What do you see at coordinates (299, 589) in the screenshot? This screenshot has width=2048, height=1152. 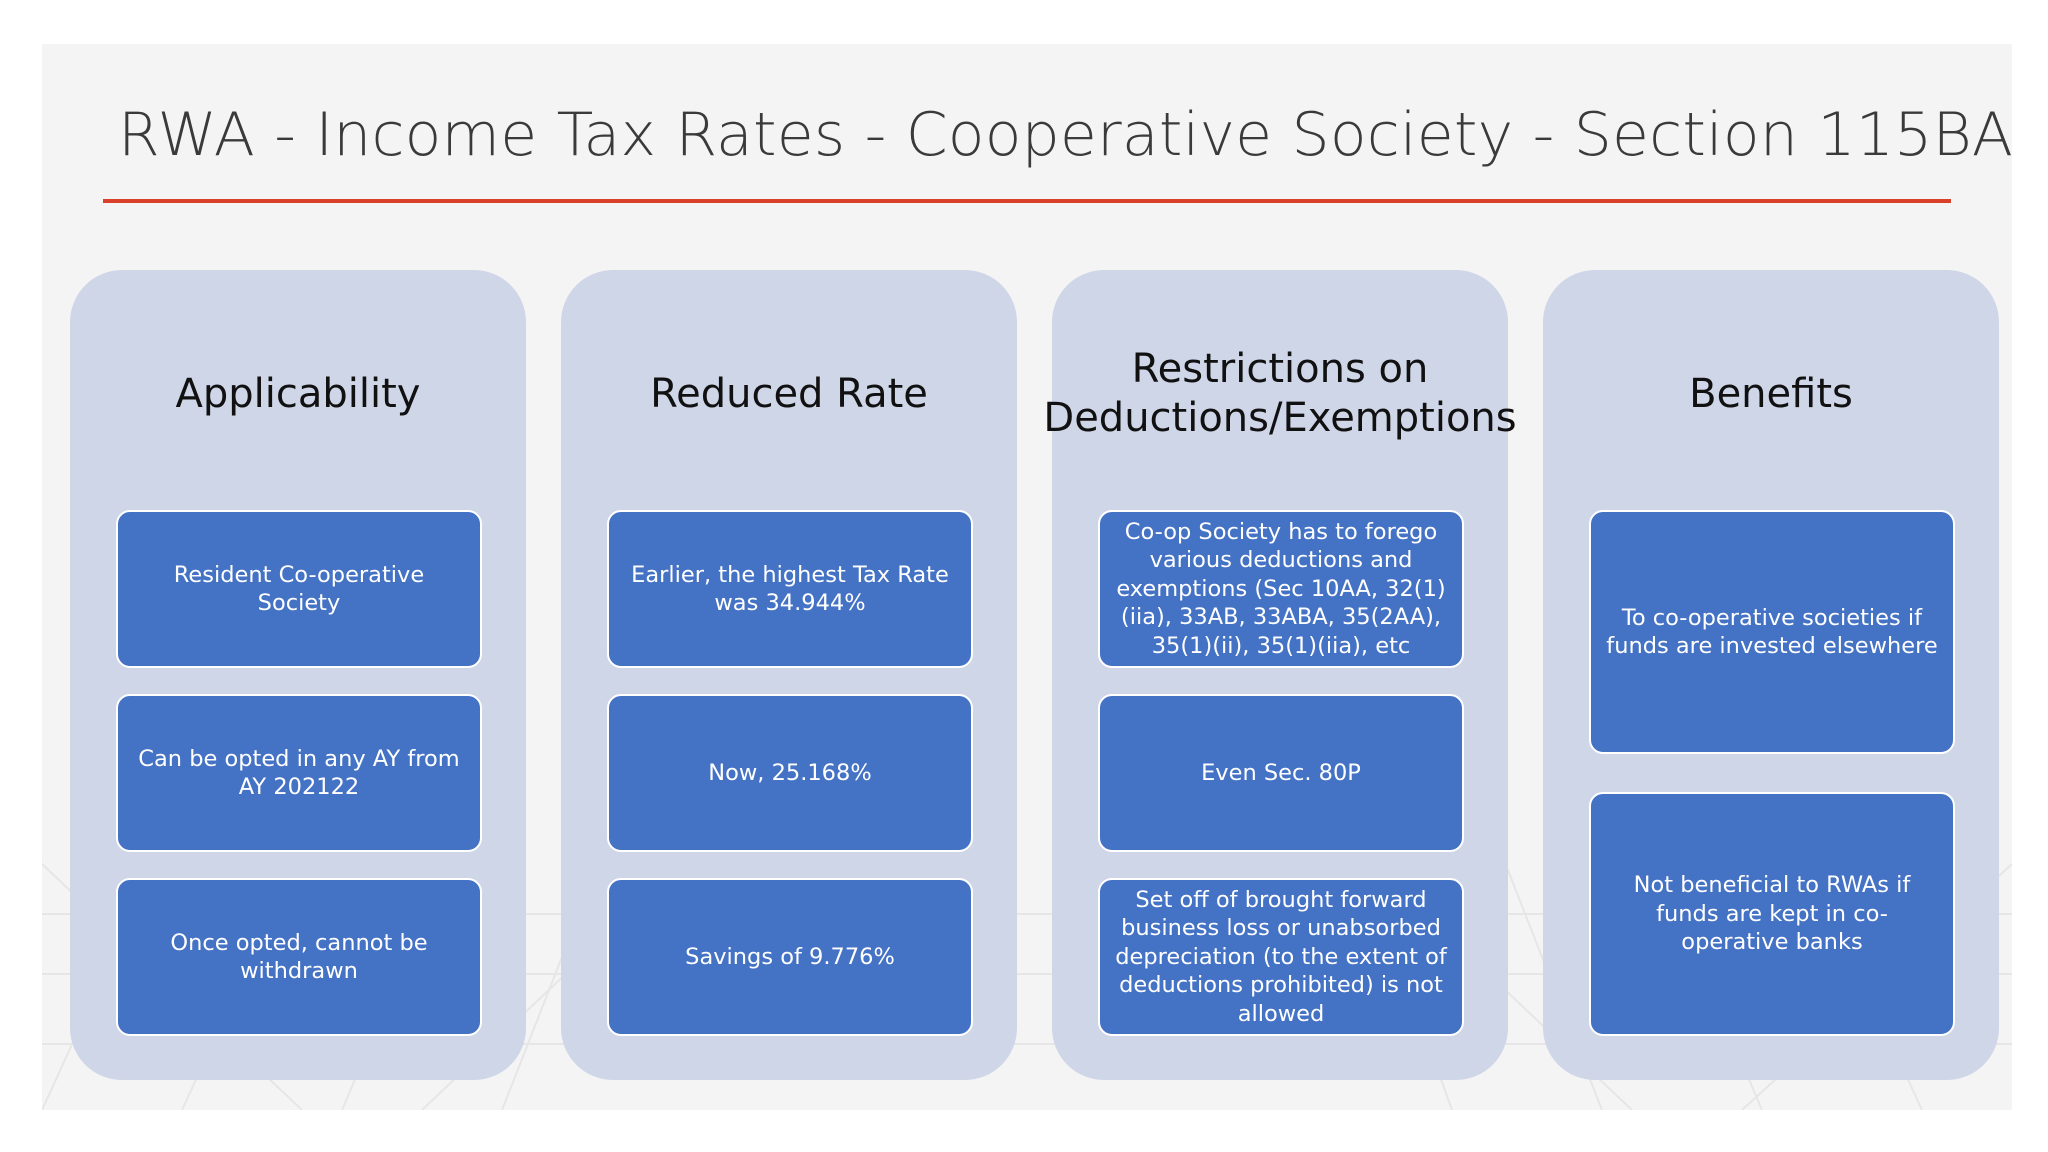 I see `info-box: Resident Co-operative Society` at bounding box center [299, 589].